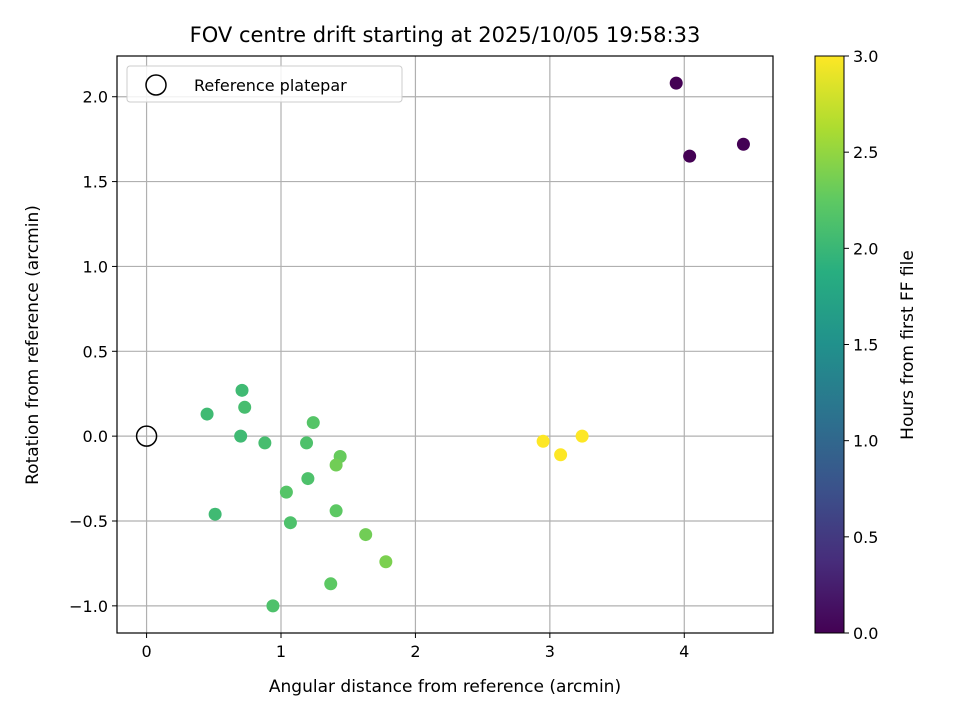 The image size is (960, 724). I want to click on y-axis: −1.0 −0.5 0.0 0.5 1.0 1.5 2.0, so click(93, 352).